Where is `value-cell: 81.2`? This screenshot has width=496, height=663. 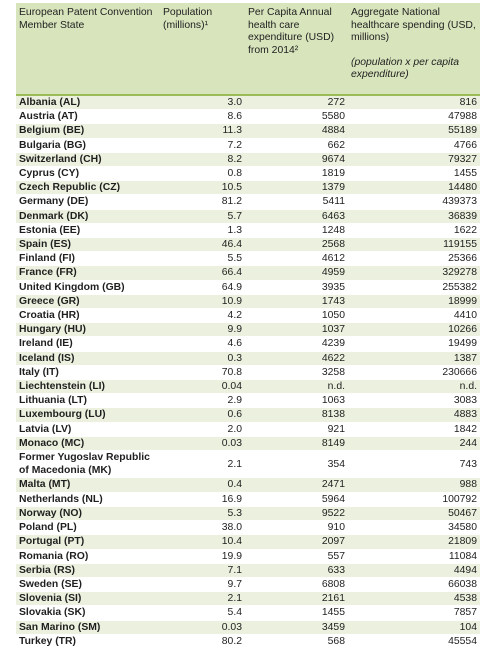
value-cell: 81.2 is located at coordinates (202, 202).